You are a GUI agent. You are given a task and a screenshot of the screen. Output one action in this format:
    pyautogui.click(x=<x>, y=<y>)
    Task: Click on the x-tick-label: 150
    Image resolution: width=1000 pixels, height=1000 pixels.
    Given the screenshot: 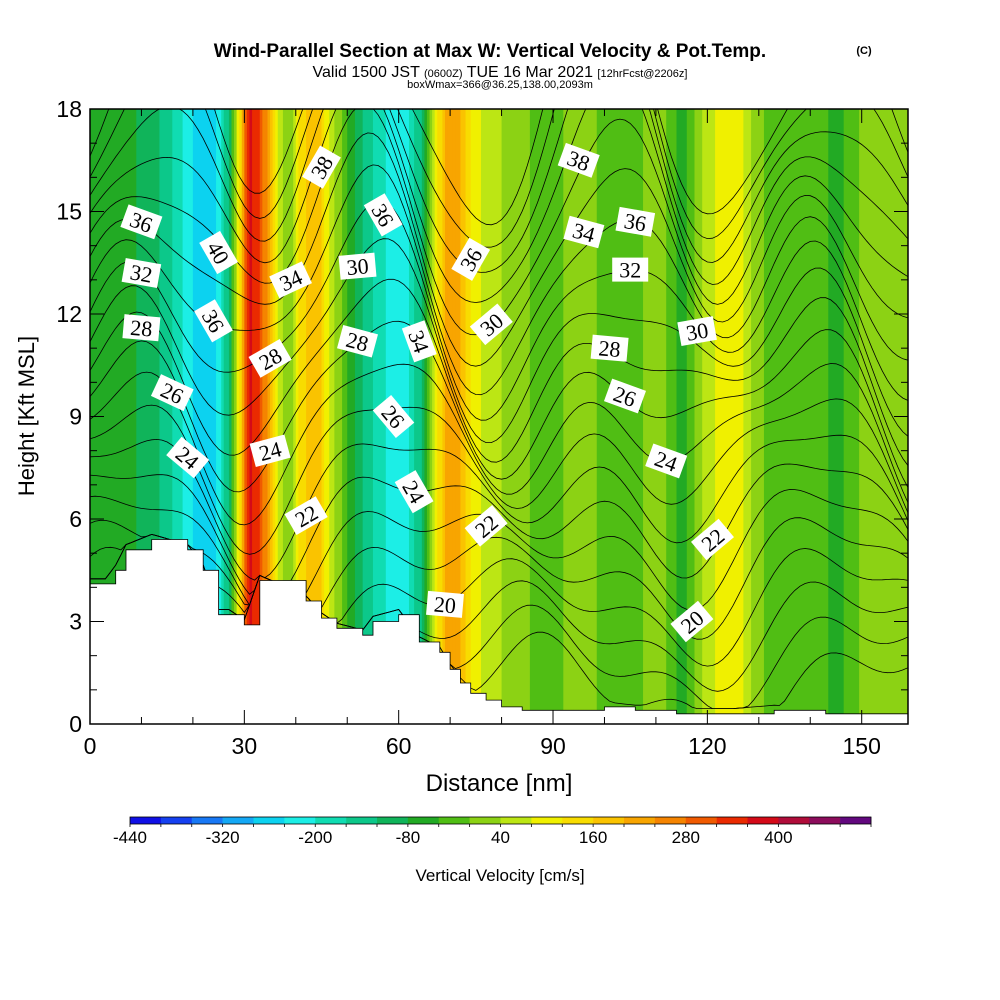 What is the action you would take?
    pyautogui.click(x=862, y=746)
    